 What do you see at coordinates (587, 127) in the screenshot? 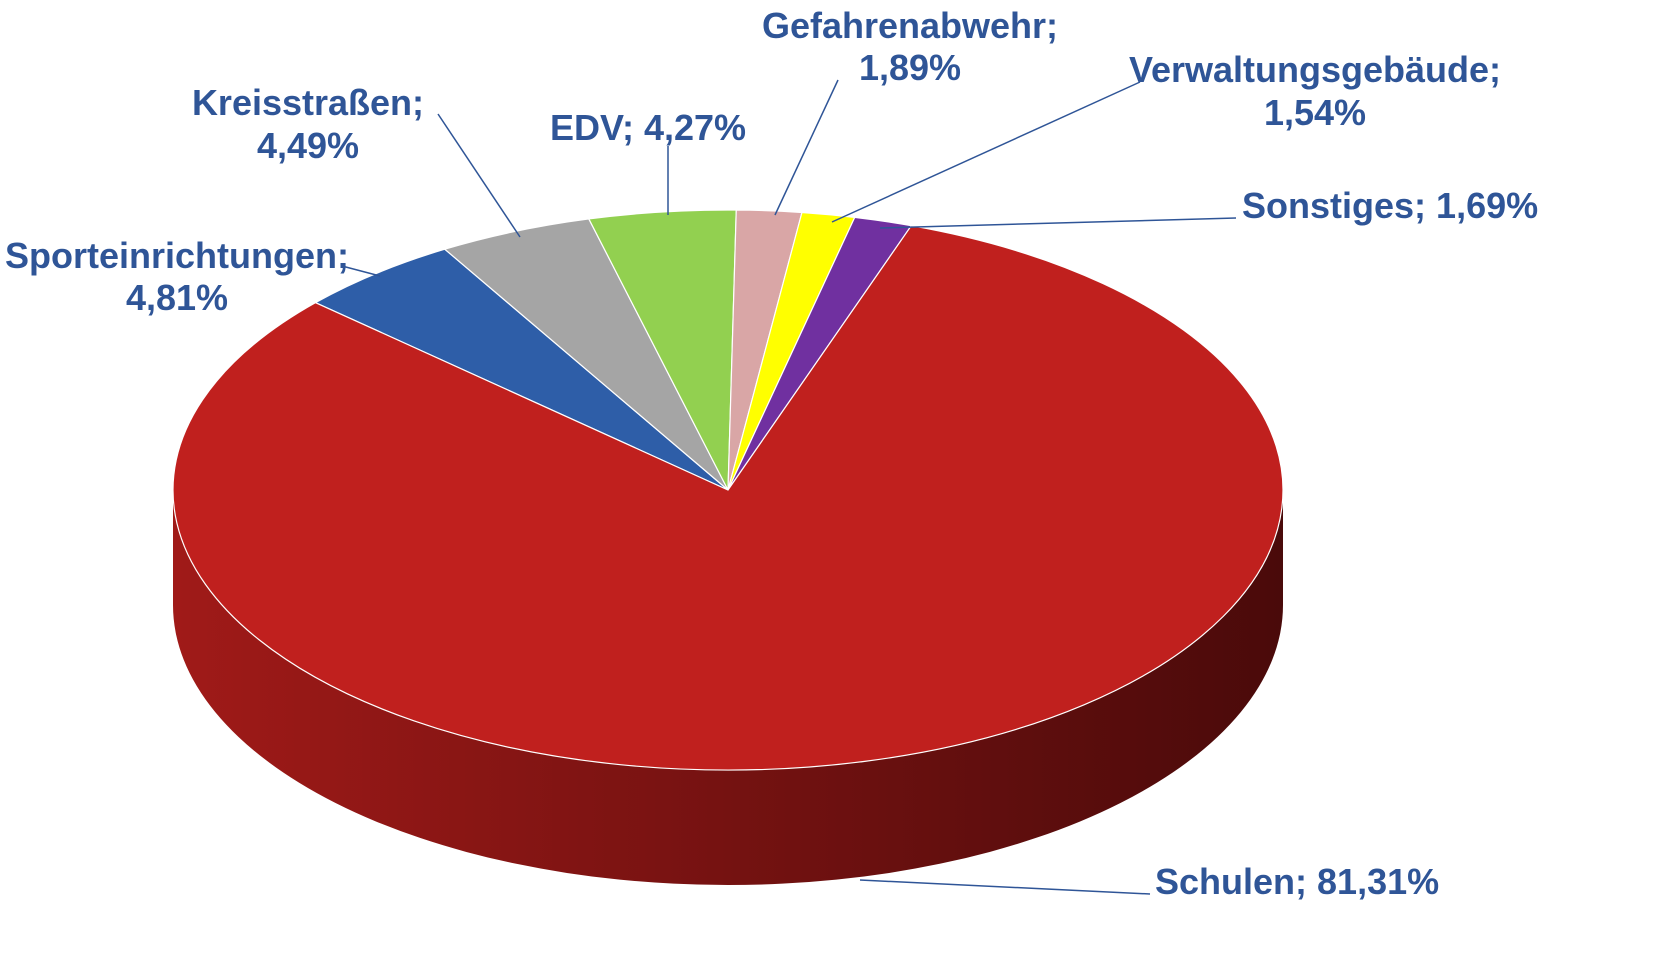
I see `label-category: EDV` at bounding box center [587, 127].